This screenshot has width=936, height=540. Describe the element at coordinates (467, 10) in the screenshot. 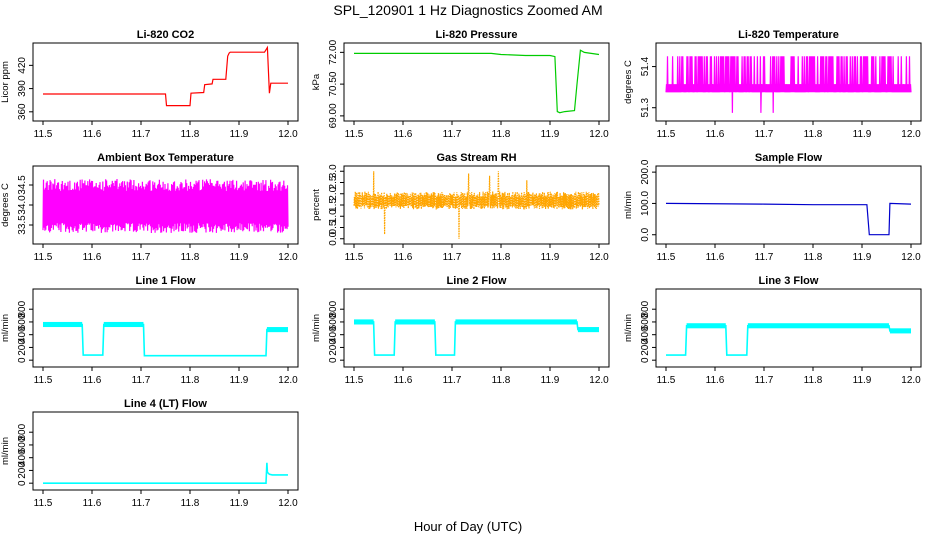

I see `figure-title: SPL_120901 1 Hz Diagnostics Zoomed AM` at that location.